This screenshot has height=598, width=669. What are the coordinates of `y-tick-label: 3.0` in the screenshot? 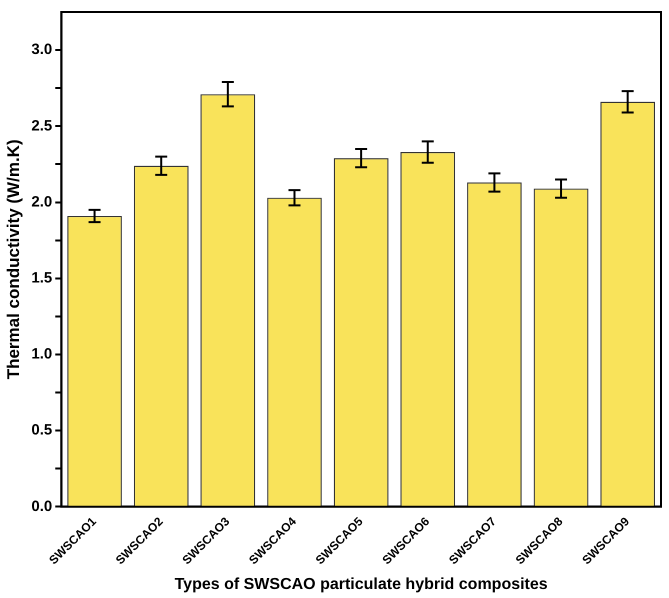 It's located at (41, 49).